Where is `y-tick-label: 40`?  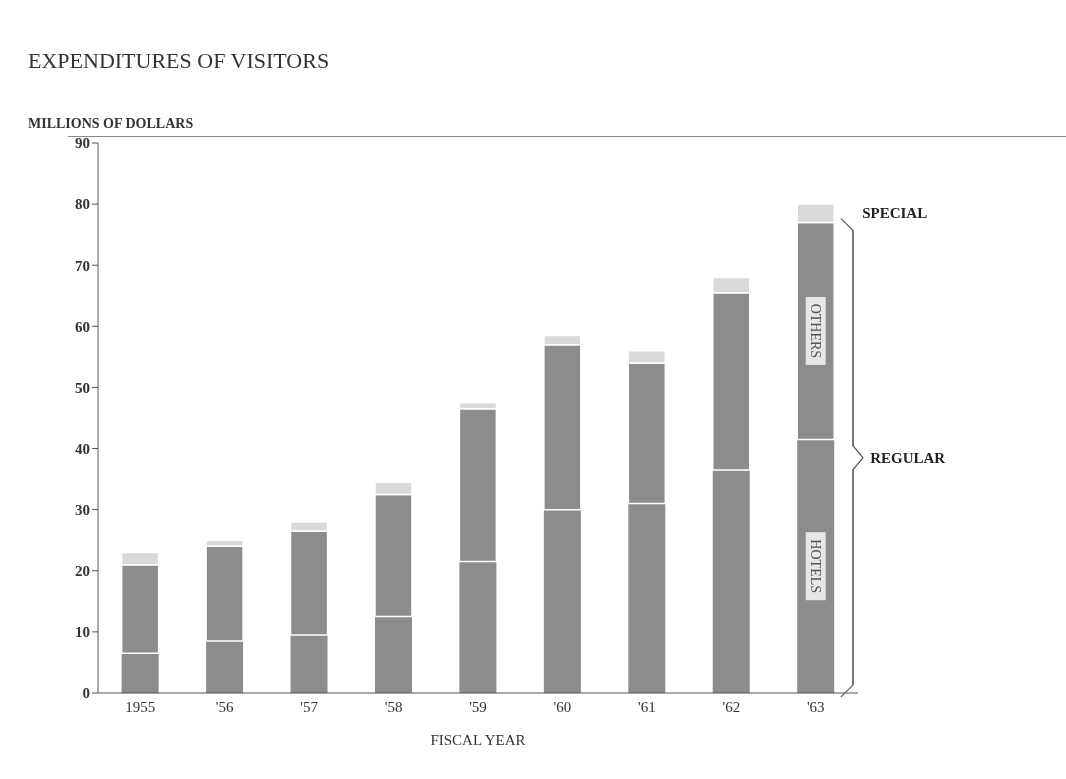 y-tick-label: 40 is located at coordinates (82, 448).